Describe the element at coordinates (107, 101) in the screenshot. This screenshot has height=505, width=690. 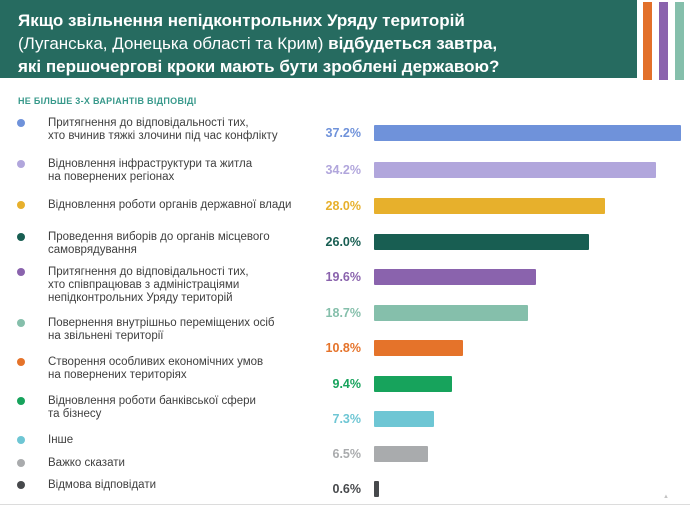
I see `answer-limit-note: НЕ БІЛЬШЕ 3-Х ВАРІАНТІВ ВІДПОВІДІ` at that location.